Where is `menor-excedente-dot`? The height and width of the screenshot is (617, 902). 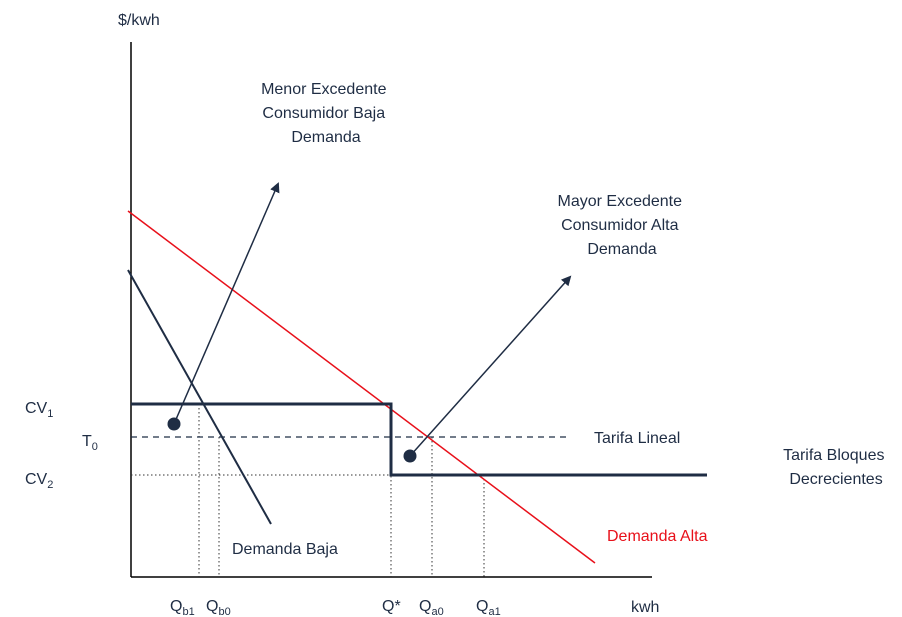 menor-excedente-dot is located at coordinates (174, 424).